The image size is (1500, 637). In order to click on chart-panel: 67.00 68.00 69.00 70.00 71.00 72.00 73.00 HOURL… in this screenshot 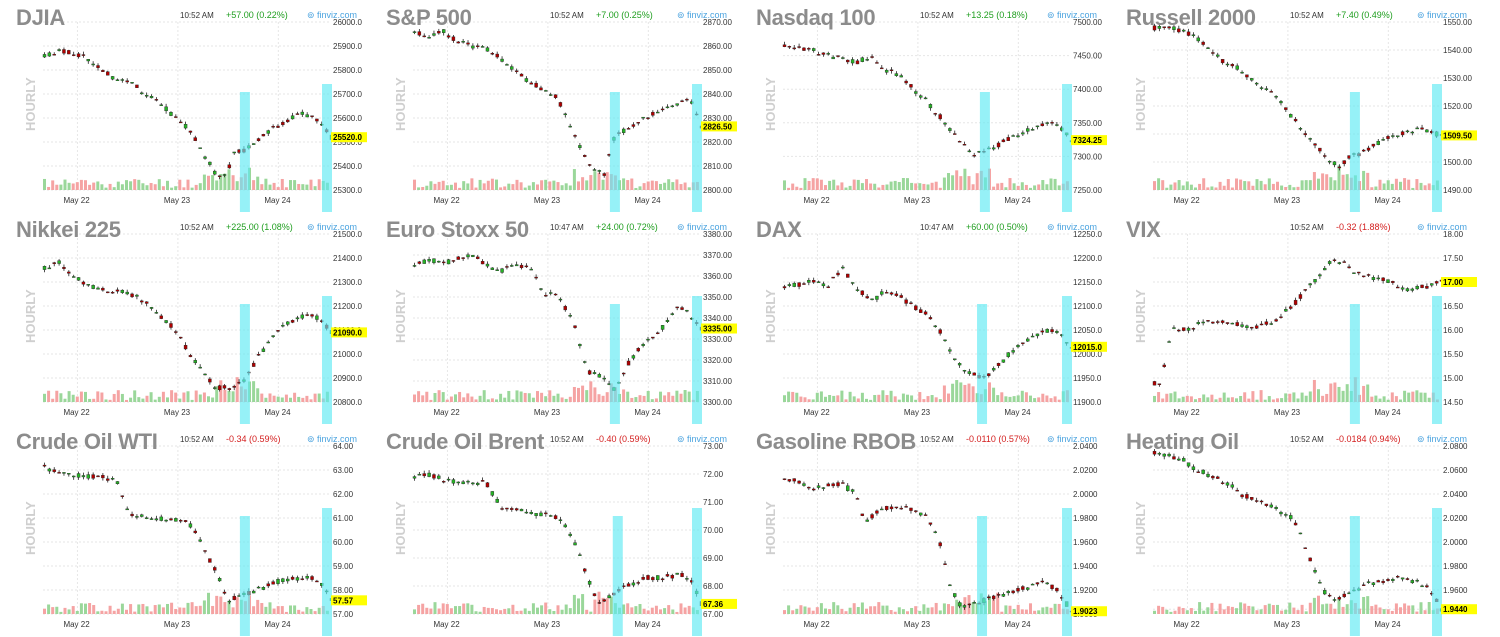, I will do `click(555, 530)`.